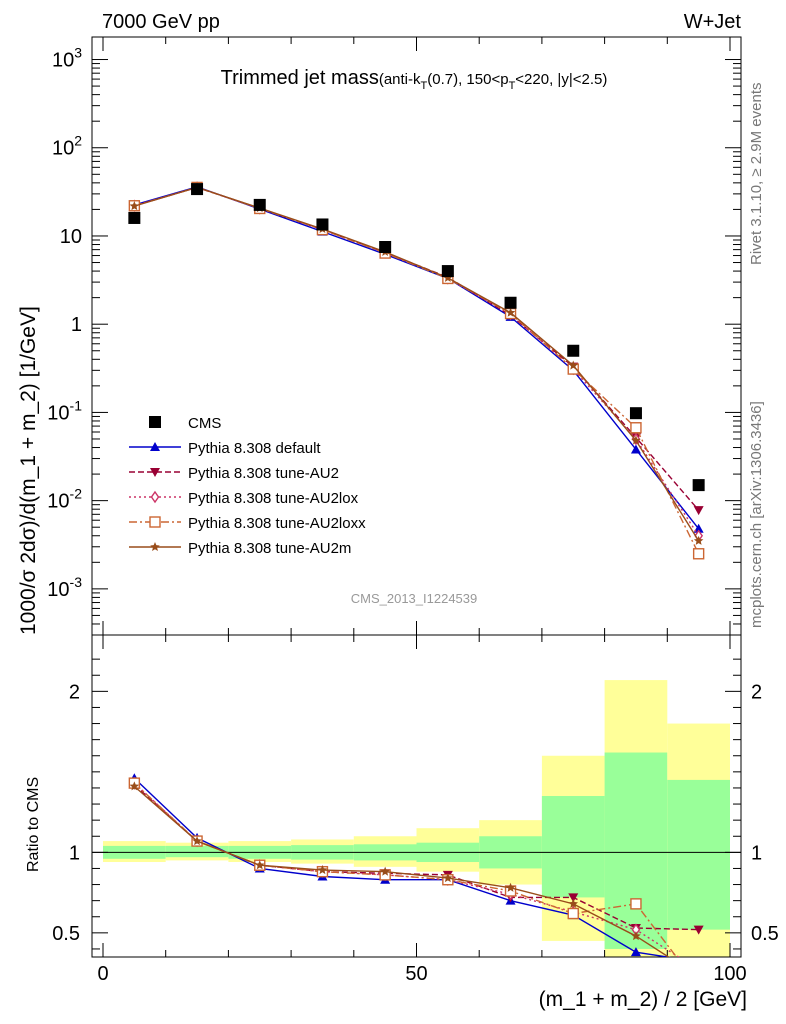  Describe the element at coordinates (698, 970) in the screenshot. I see `series-2-ratio-point` at that location.